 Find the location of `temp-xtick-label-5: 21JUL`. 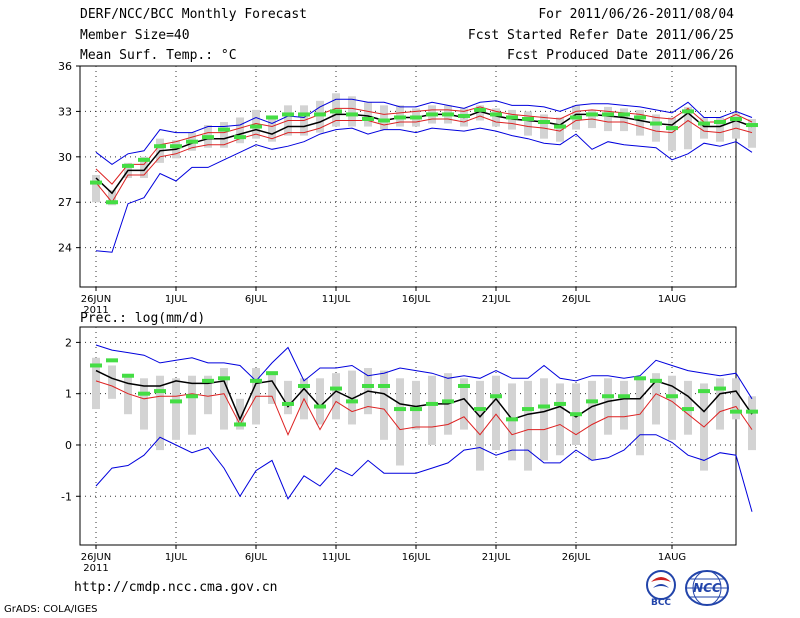

temp-xtick-label-5: 21JUL is located at coordinates (496, 299).